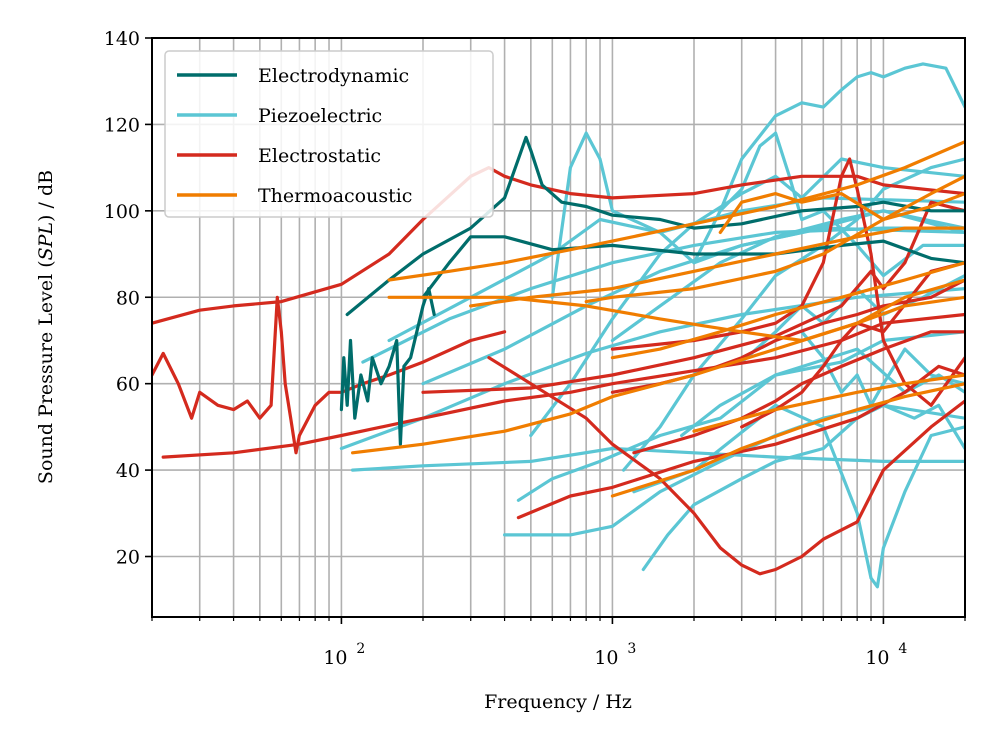 The height and width of the screenshot is (747, 996). Describe the element at coordinates (128, 298) in the screenshot. I see `y-tick-label: 80` at that location.